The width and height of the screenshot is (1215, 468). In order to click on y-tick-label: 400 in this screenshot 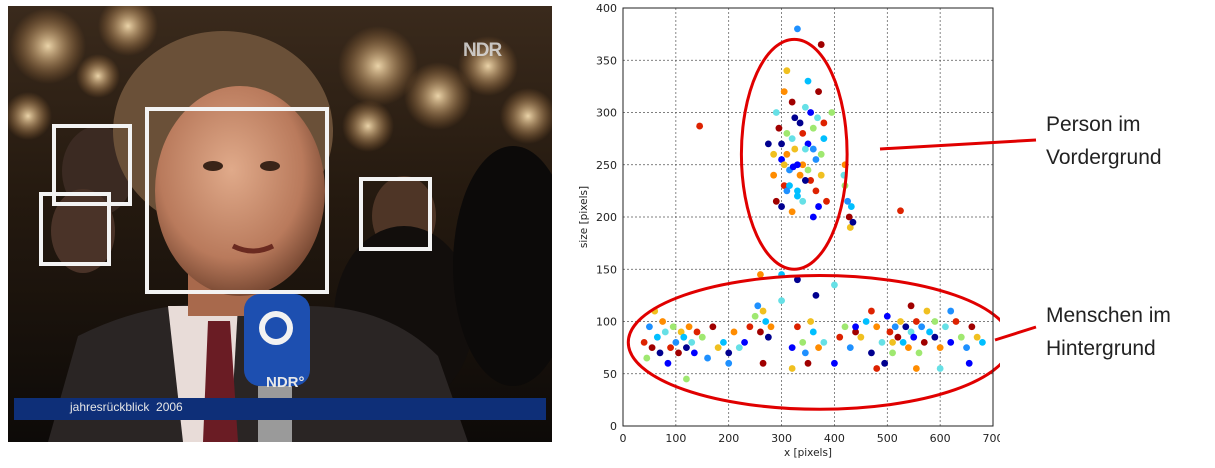, I will do `click(606, 8)`.